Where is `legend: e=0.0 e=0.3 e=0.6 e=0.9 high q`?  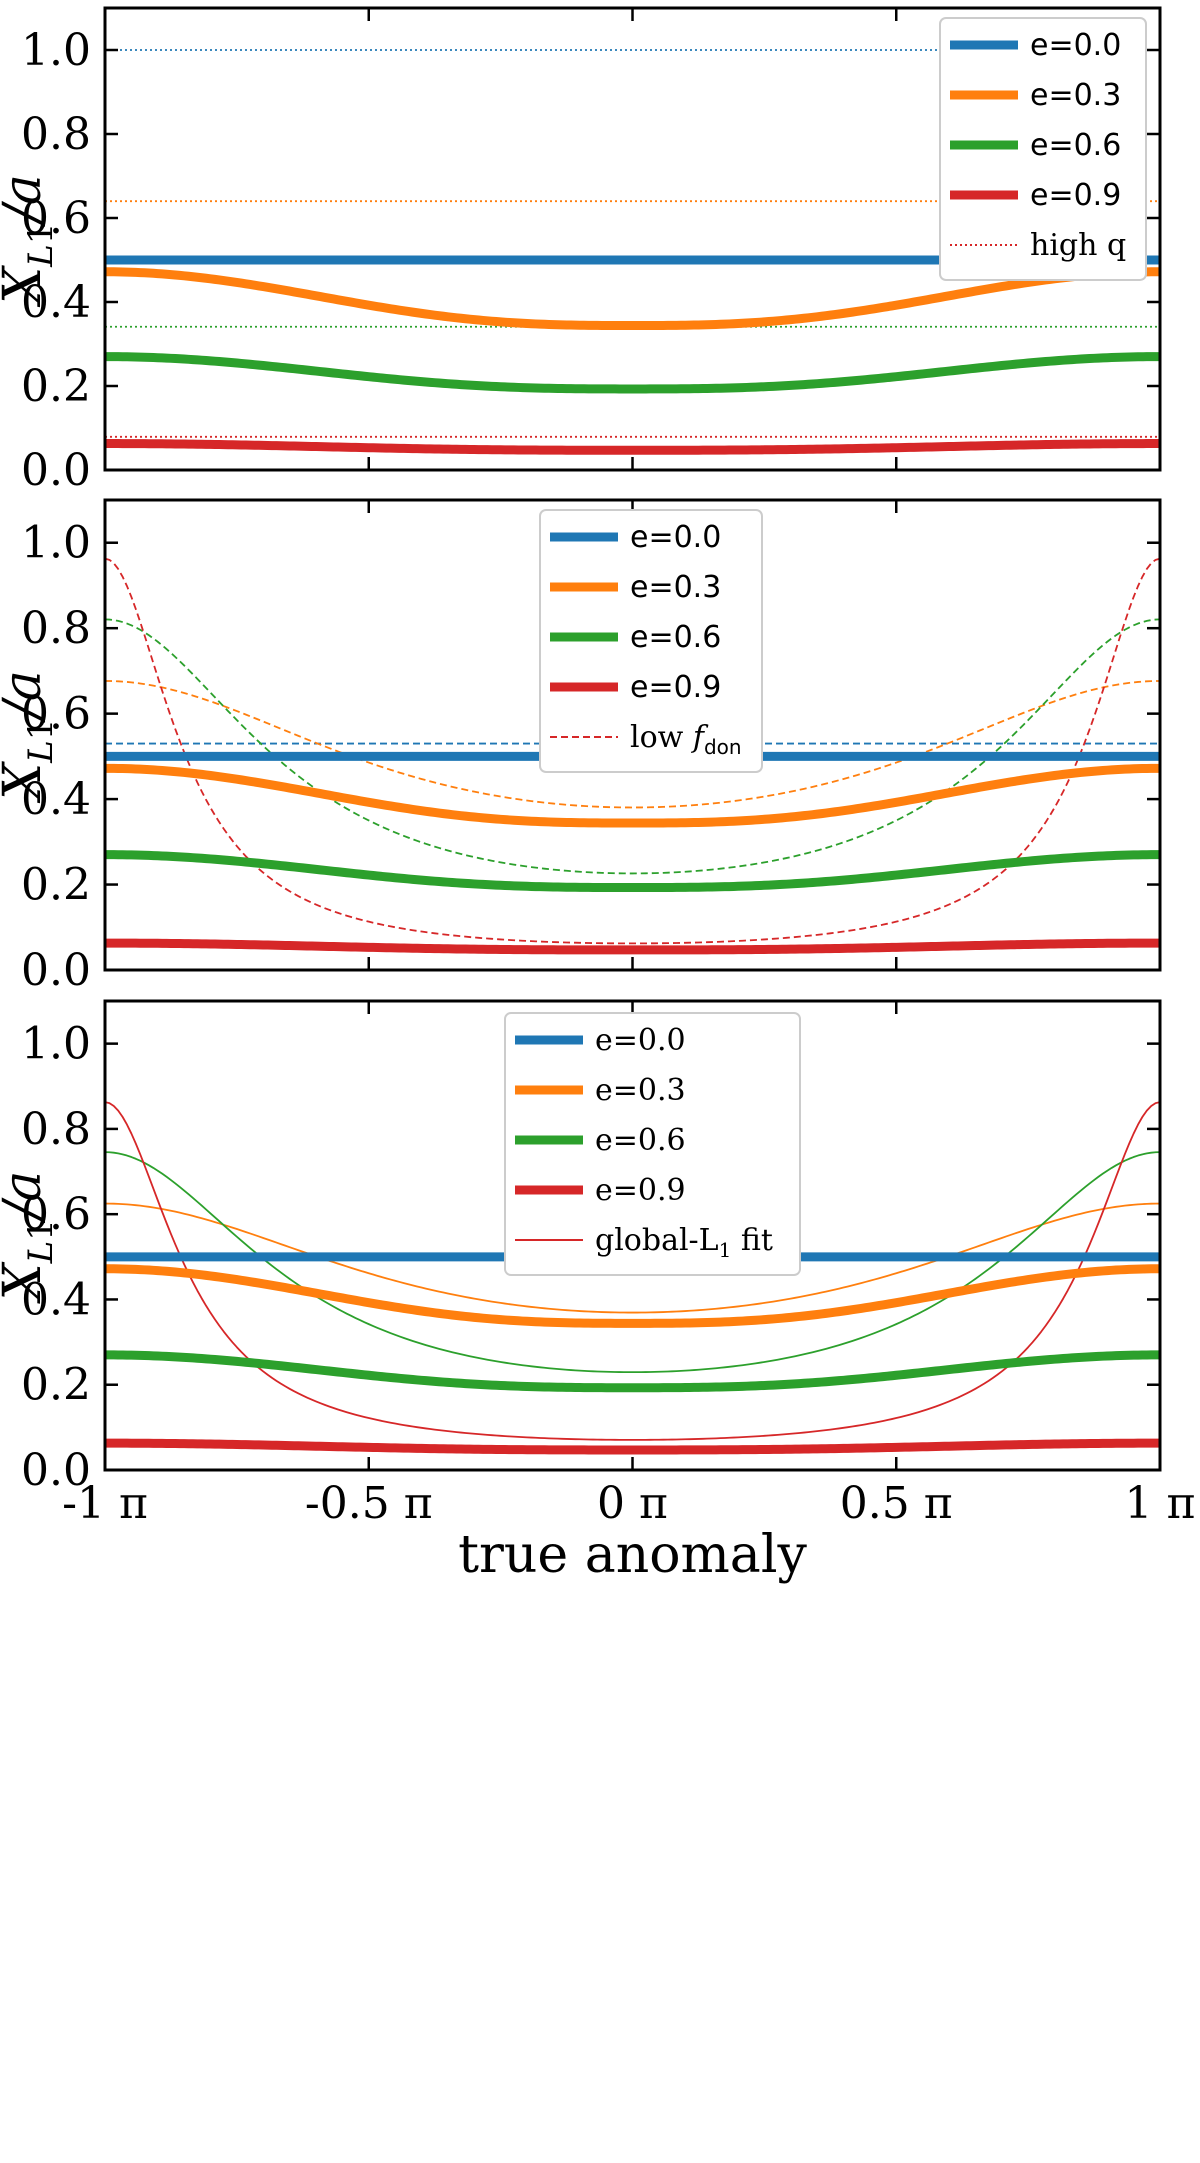 legend: e=0.0 e=0.3 e=0.6 e=0.9 high q is located at coordinates (1043, 149).